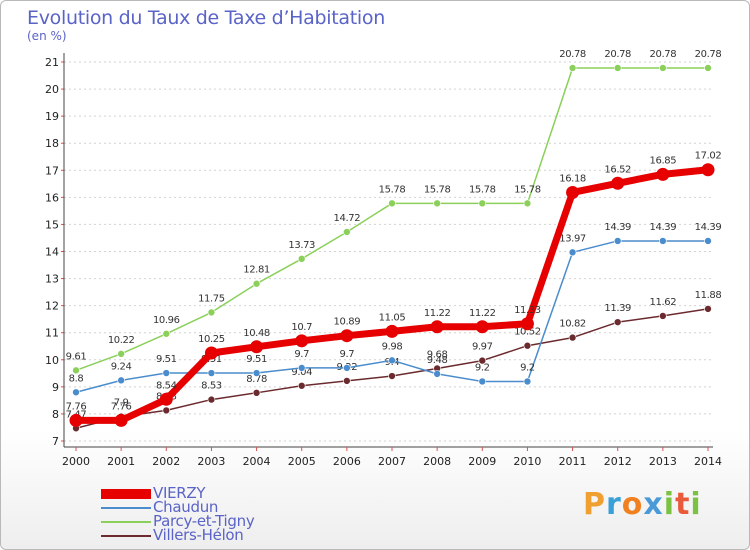  What do you see at coordinates (482, 367) in the screenshot?
I see `data-label-chaudun-2009: 9.2` at bounding box center [482, 367].